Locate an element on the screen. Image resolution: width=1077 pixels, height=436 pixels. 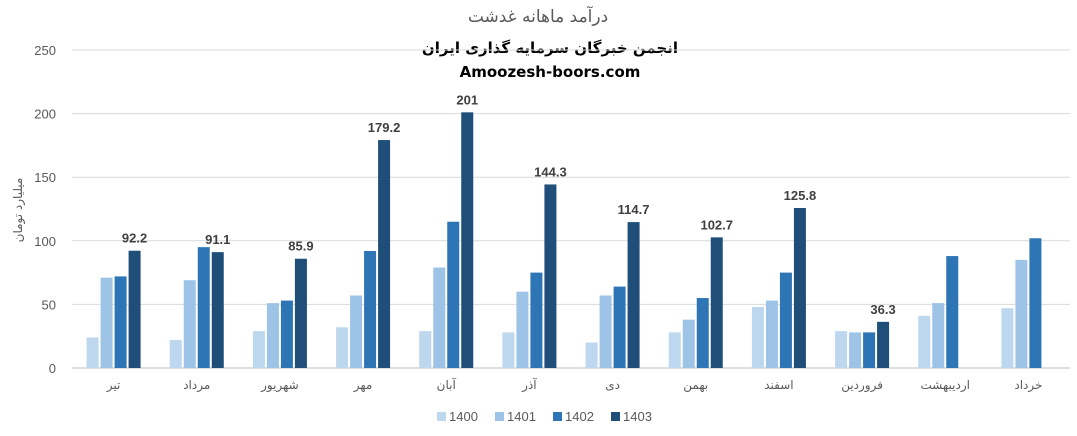
data-label: 91.1 is located at coordinates (217, 239).